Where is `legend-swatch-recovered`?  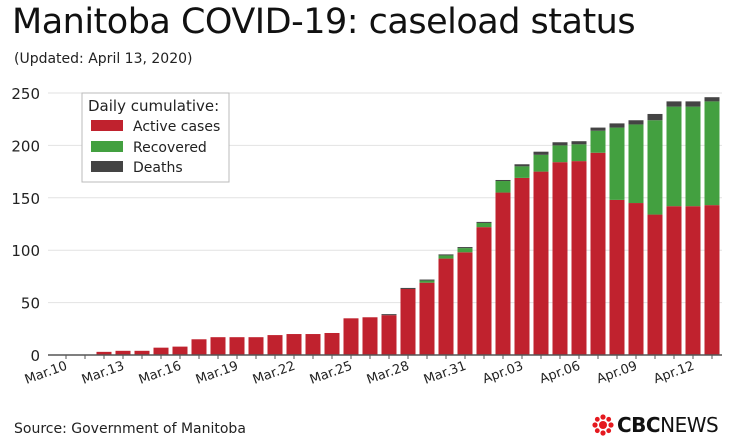
legend-swatch-recovered is located at coordinates (107, 146).